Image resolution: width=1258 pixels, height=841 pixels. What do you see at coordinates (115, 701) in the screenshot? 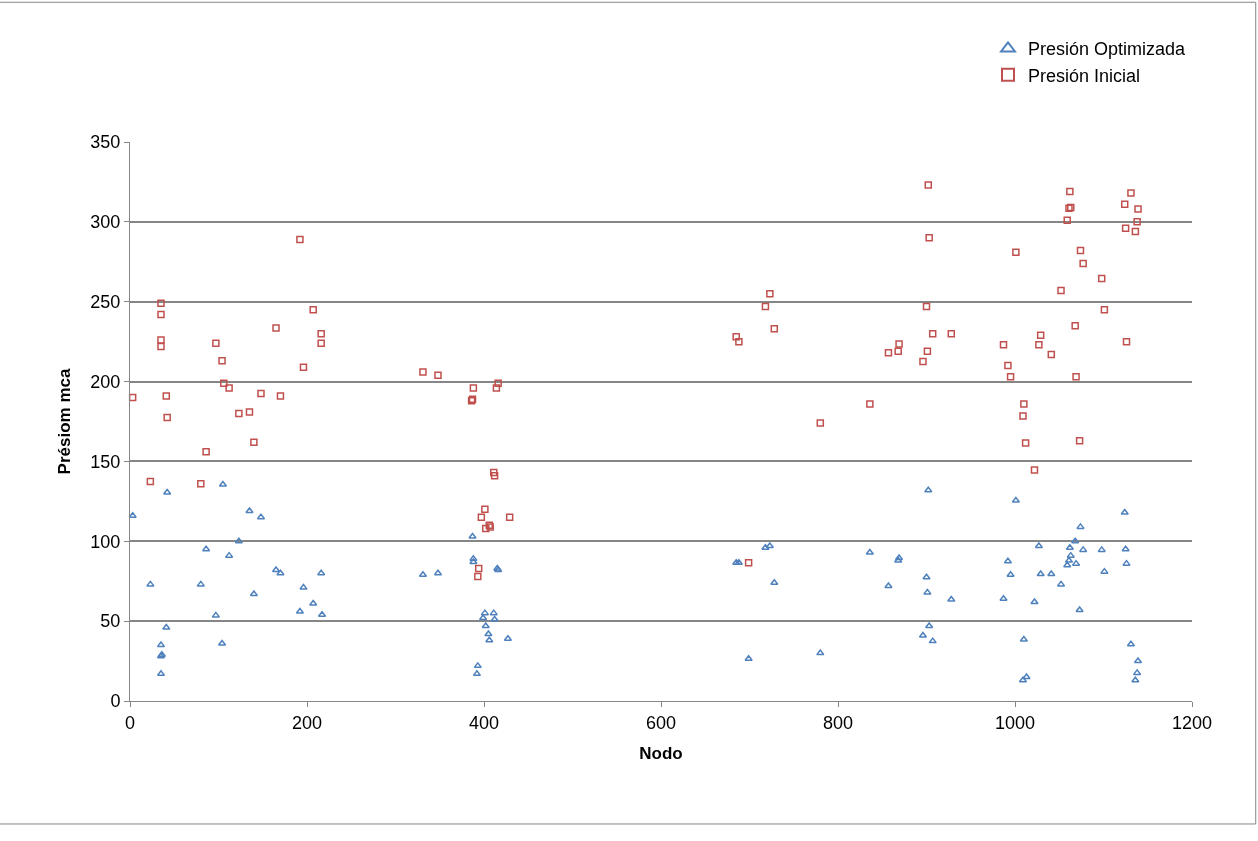
I see `y-tick-label: 0` at bounding box center [115, 701].